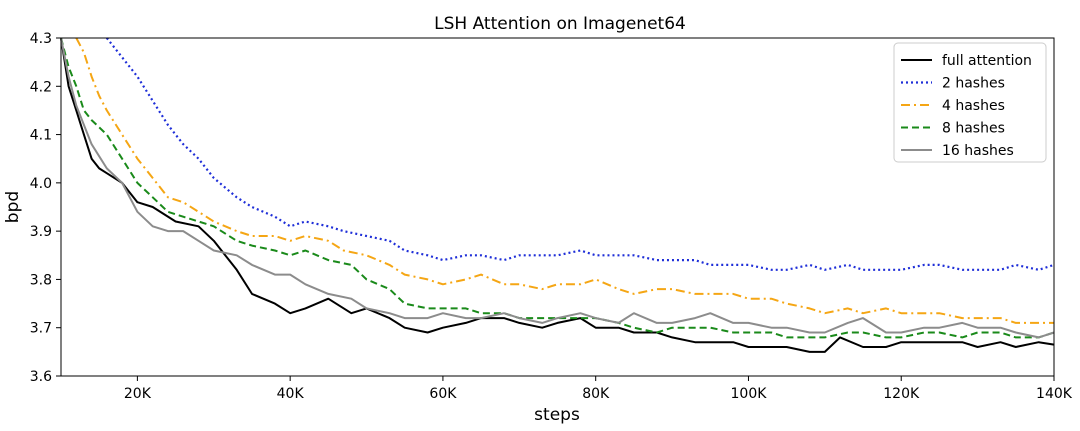 The height and width of the screenshot is (431, 1080). What do you see at coordinates (973, 129) in the screenshot?
I see `legend-label-4: 8 hashes` at bounding box center [973, 129].